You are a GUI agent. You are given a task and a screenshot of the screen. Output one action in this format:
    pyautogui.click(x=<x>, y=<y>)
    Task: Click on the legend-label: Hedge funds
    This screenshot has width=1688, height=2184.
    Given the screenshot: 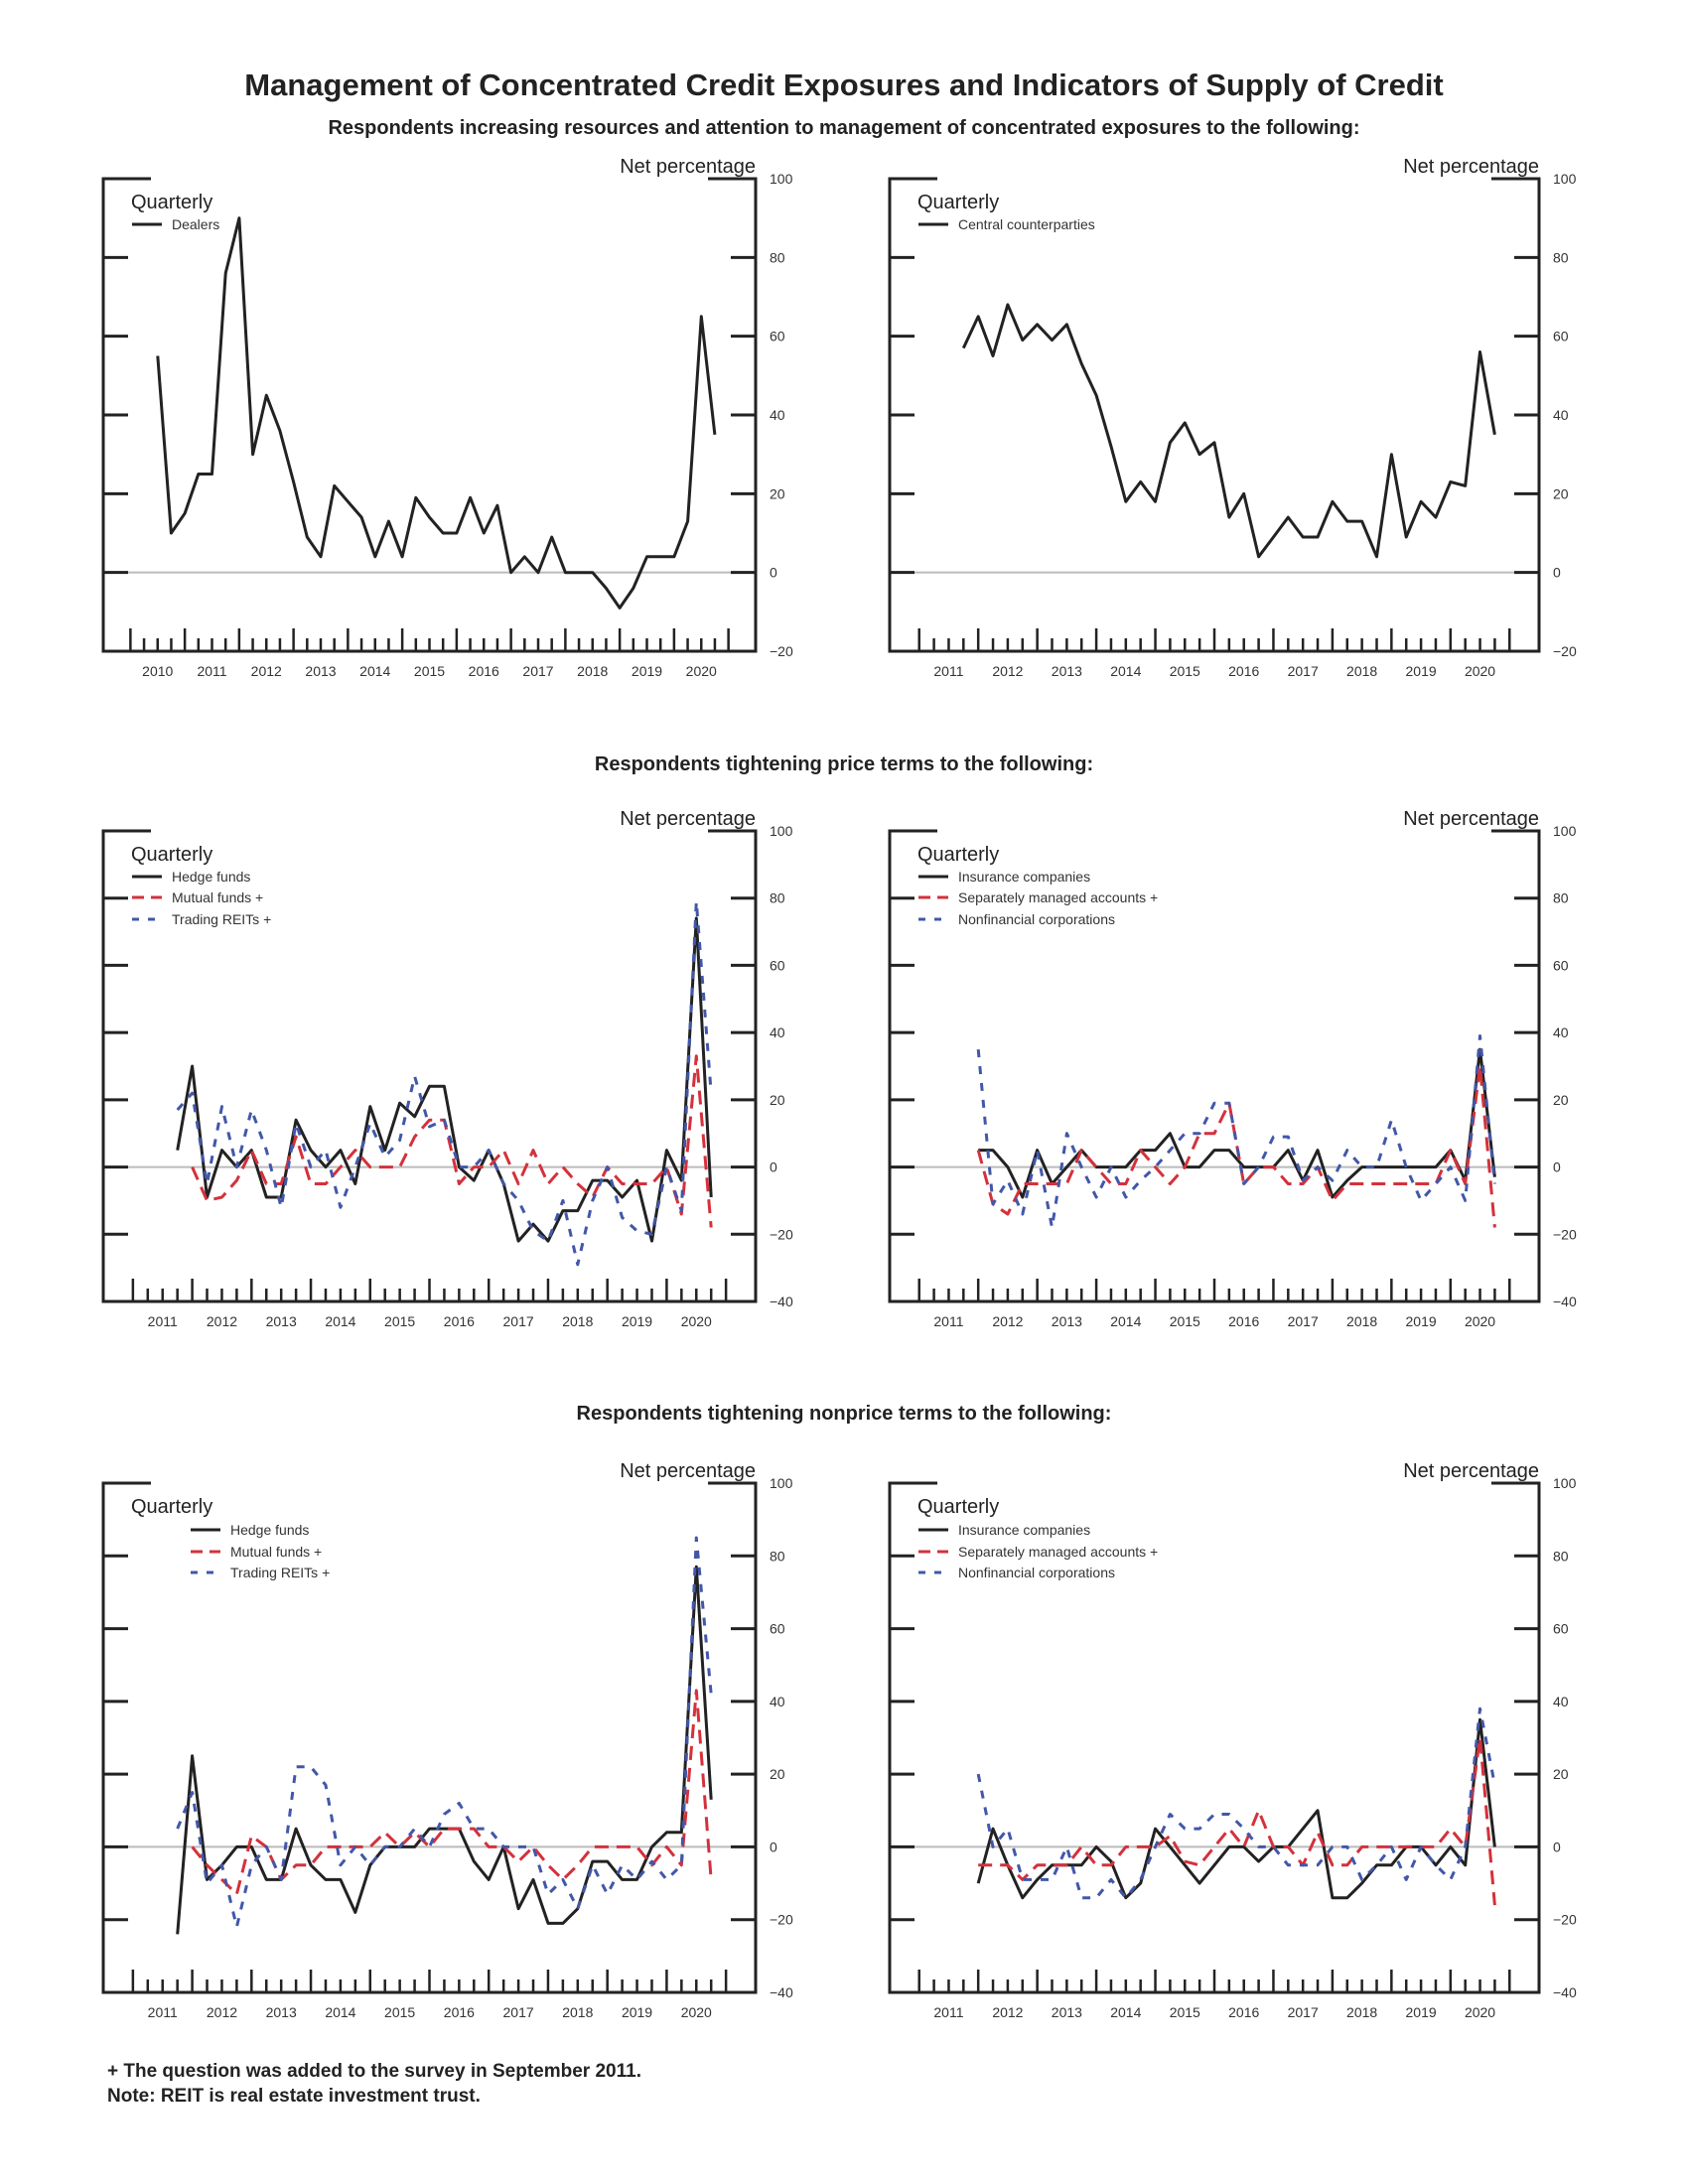 What is the action you would take?
    pyautogui.click(x=269, y=1530)
    